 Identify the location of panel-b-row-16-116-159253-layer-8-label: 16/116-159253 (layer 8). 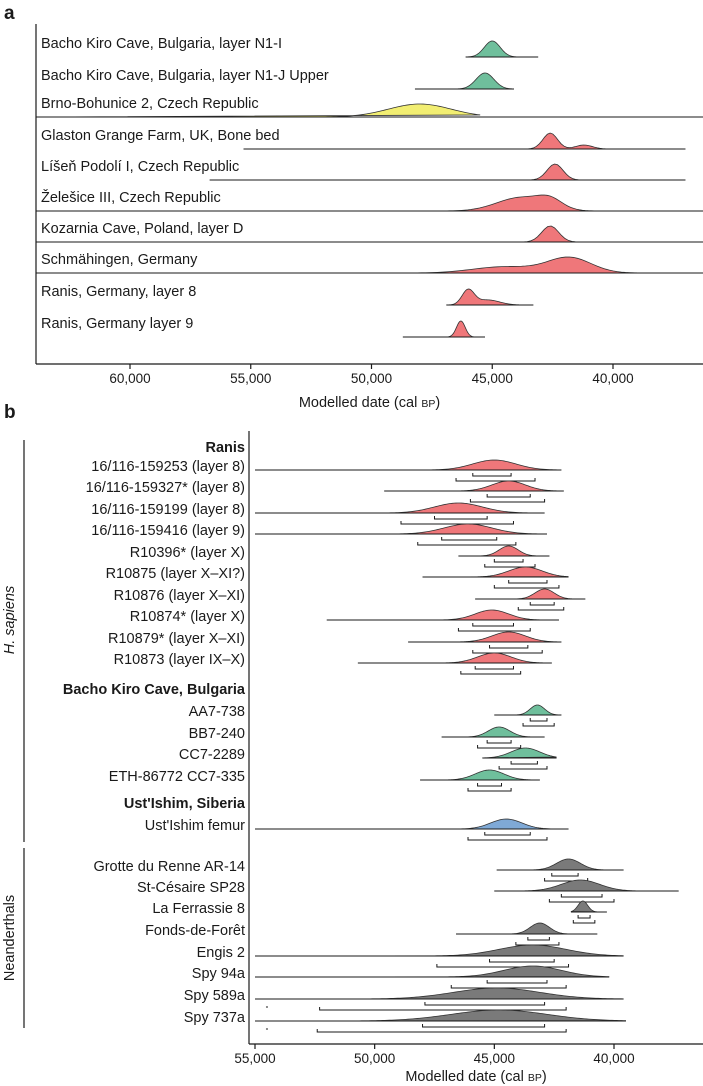
(168, 467).